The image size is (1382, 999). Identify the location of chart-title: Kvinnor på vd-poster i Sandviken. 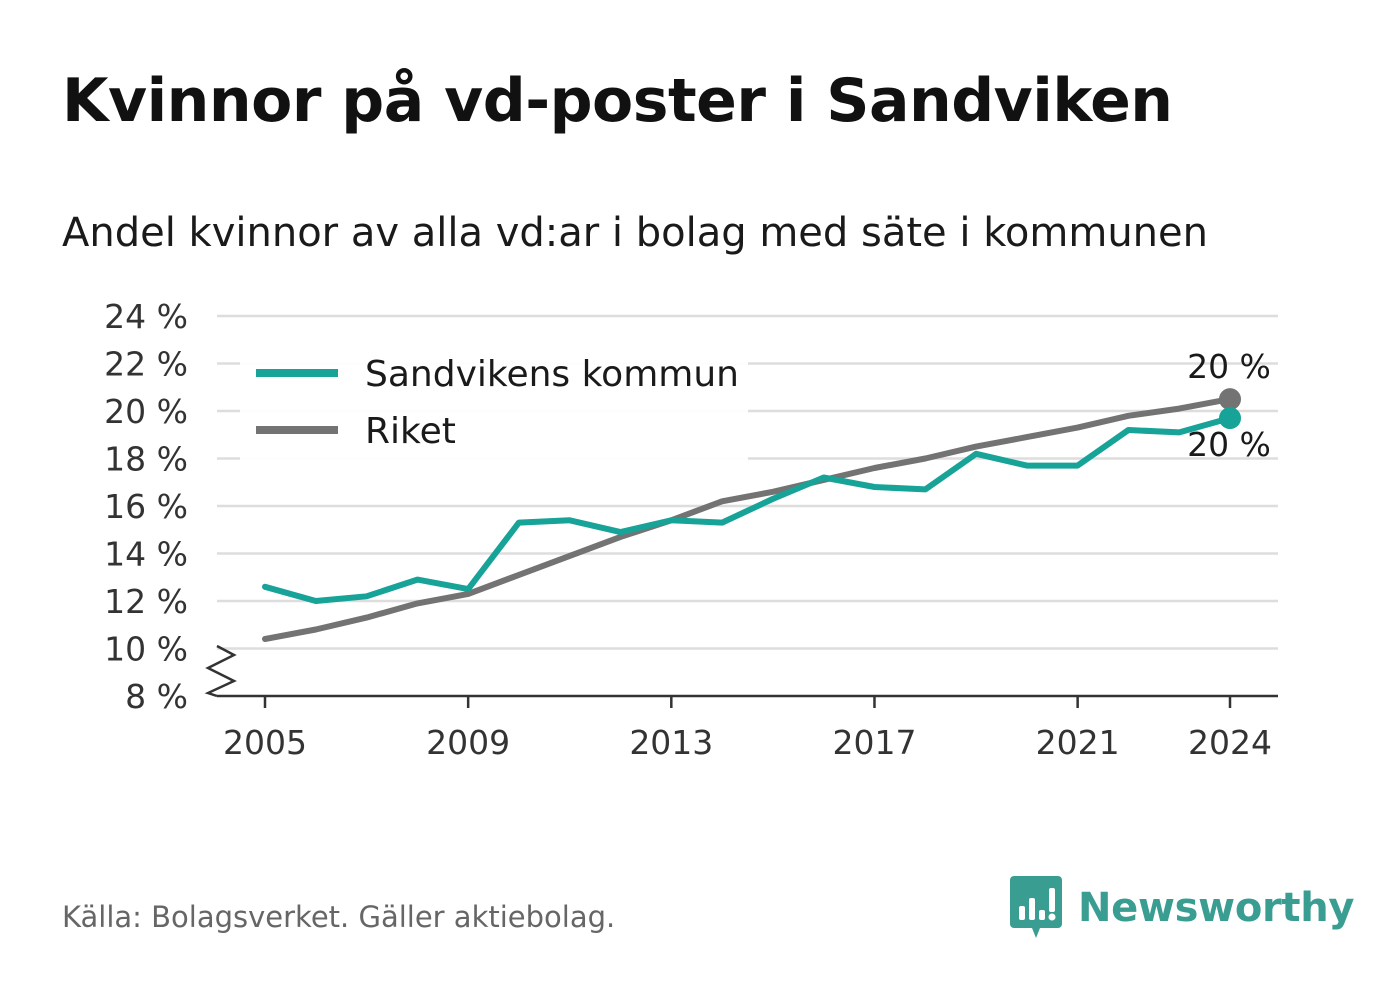
(617, 101).